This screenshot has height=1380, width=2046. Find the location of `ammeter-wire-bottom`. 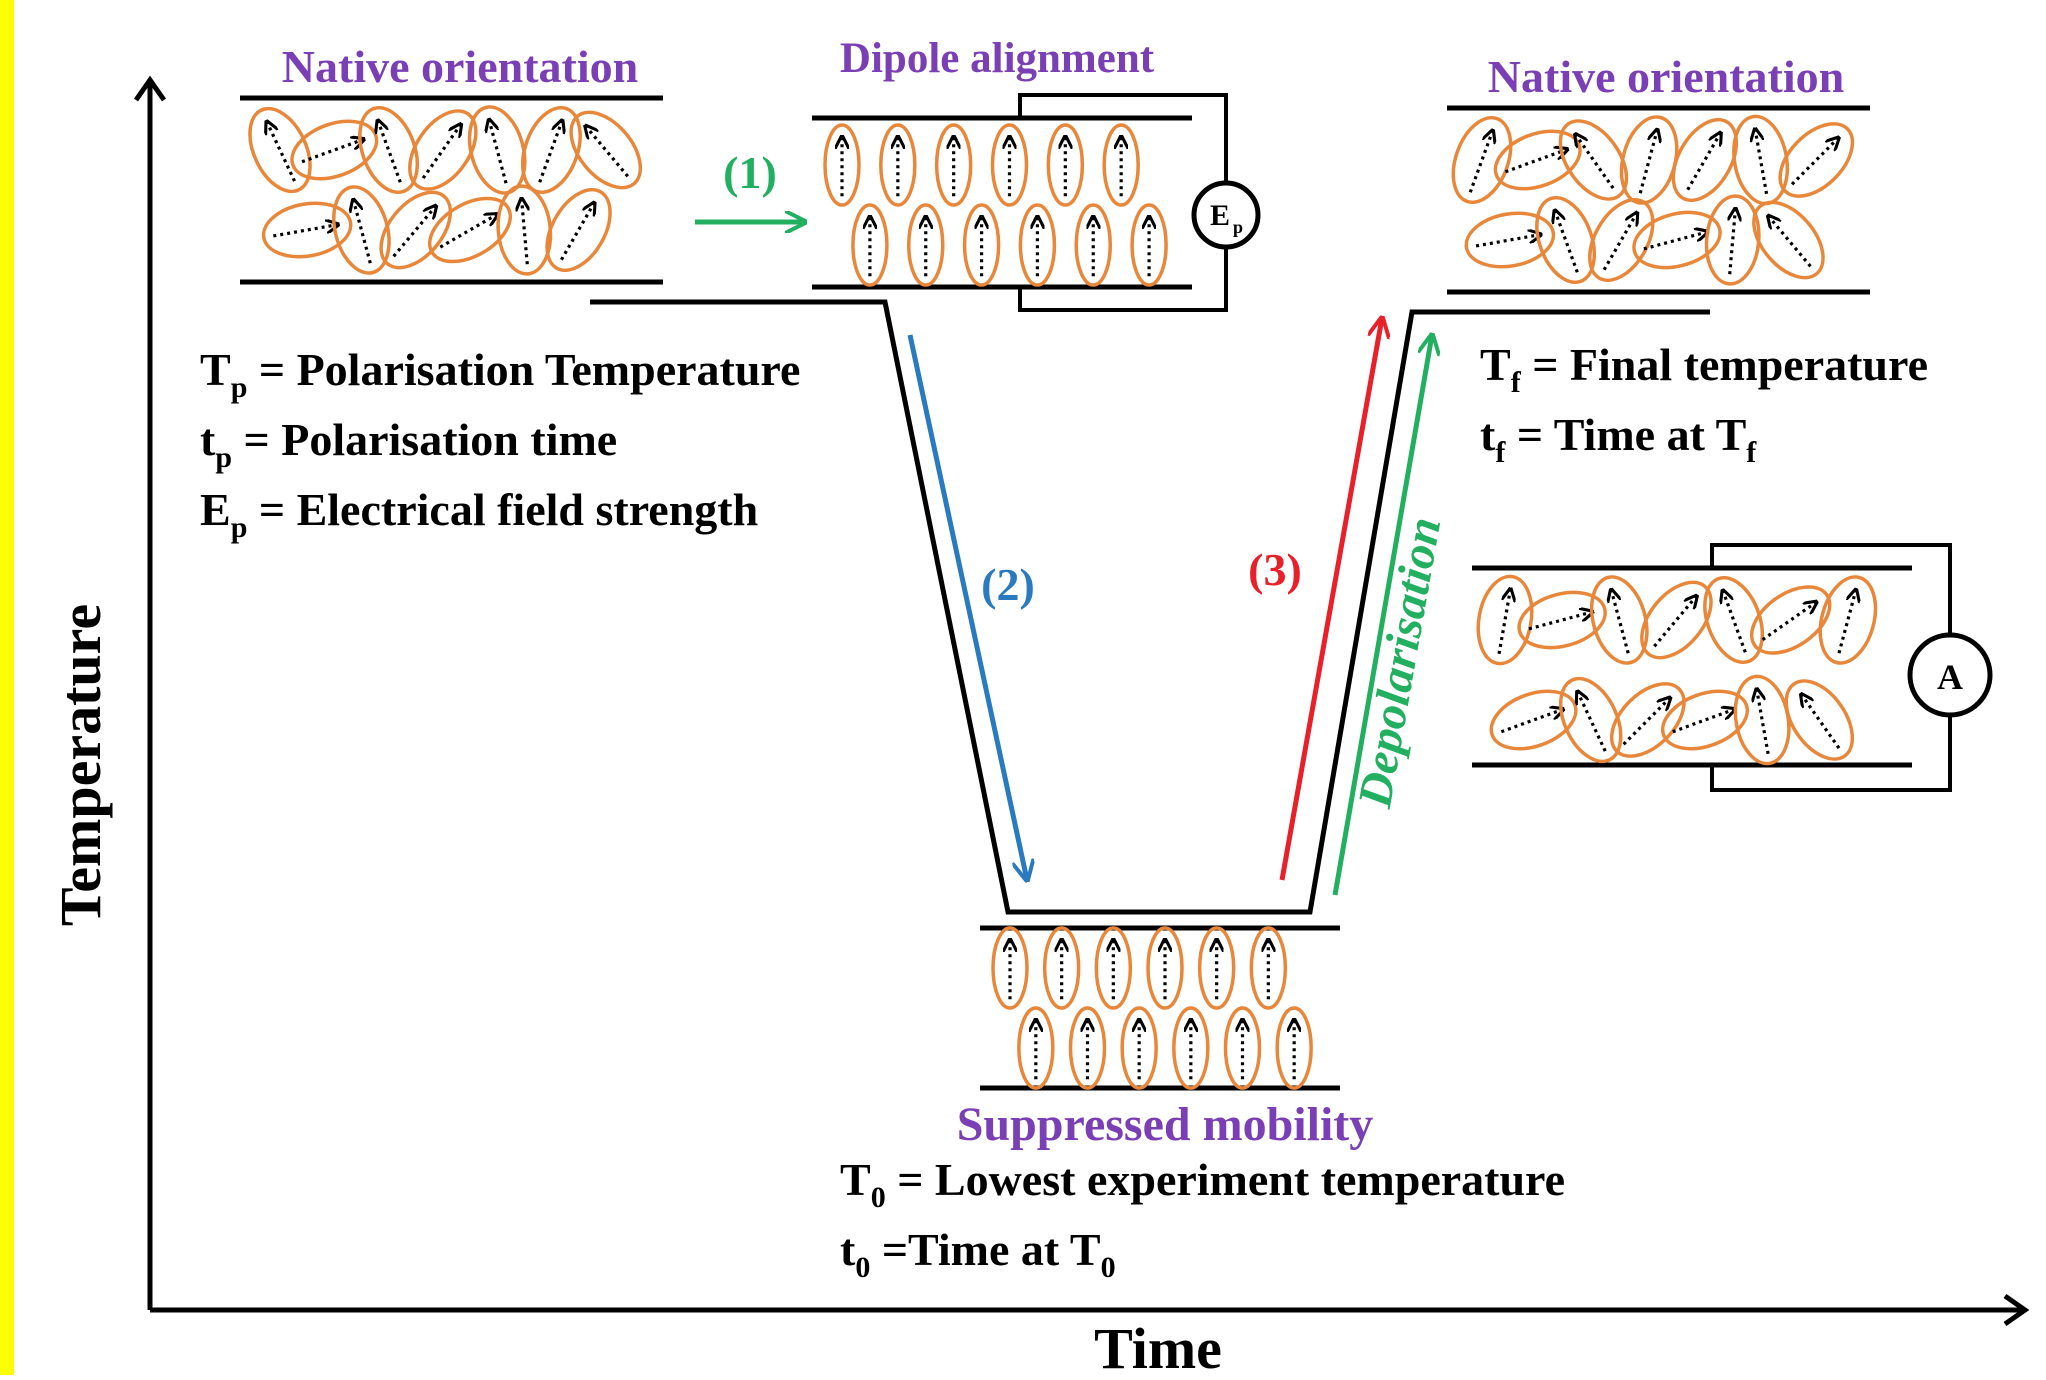

ammeter-wire-bottom is located at coordinates (1831, 753).